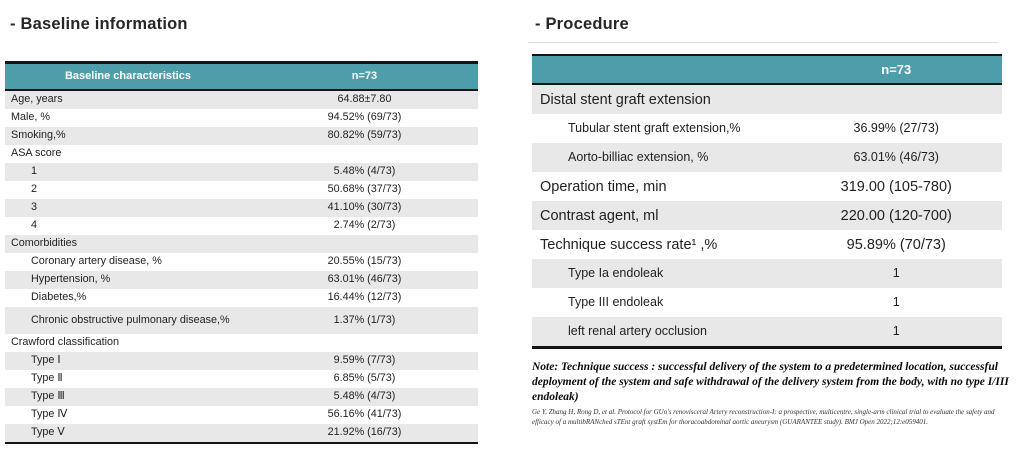  What do you see at coordinates (661, 70) in the screenshot?
I see `procedure-header-label` at bounding box center [661, 70].